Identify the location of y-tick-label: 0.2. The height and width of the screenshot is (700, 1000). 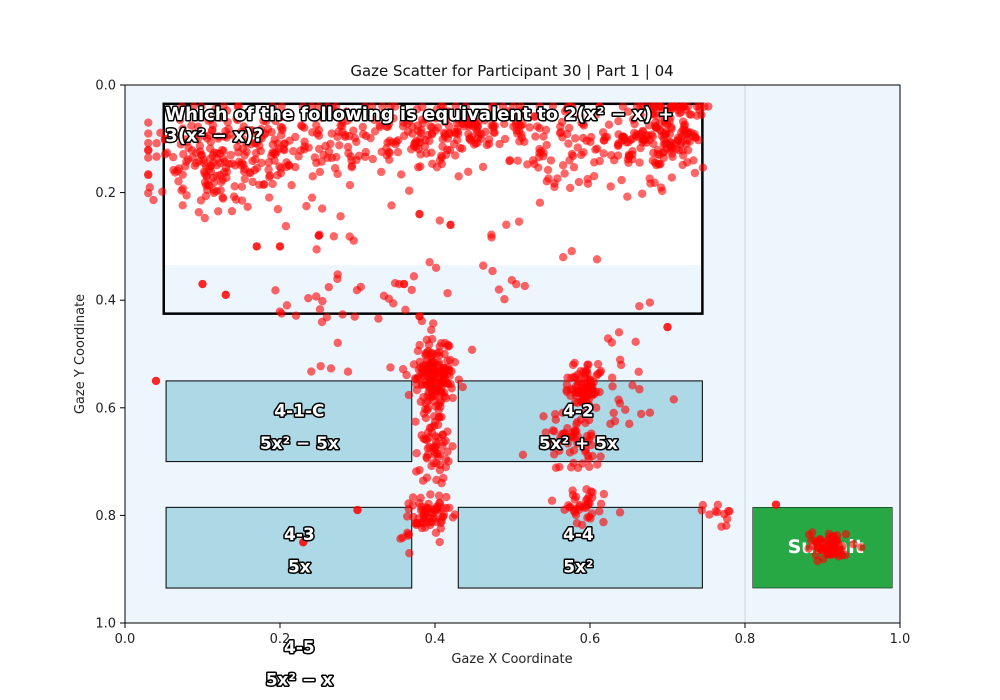
(105, 193).